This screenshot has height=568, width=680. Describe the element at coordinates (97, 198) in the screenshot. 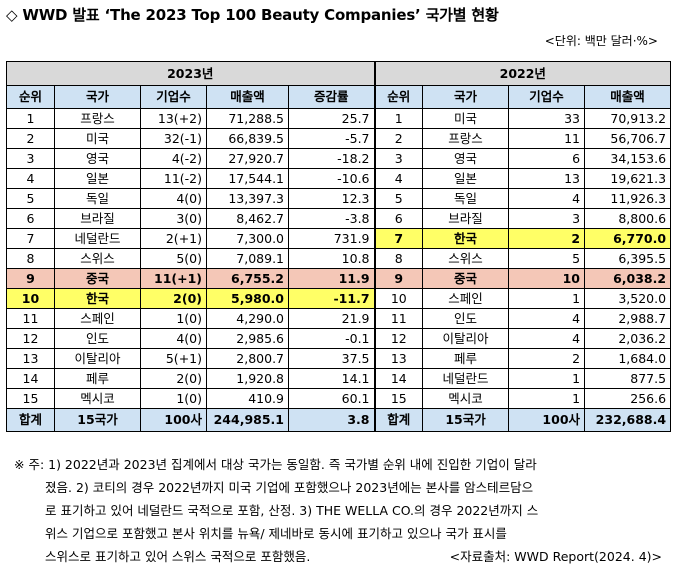

I see `country-2023-cell: 독일` at that location.